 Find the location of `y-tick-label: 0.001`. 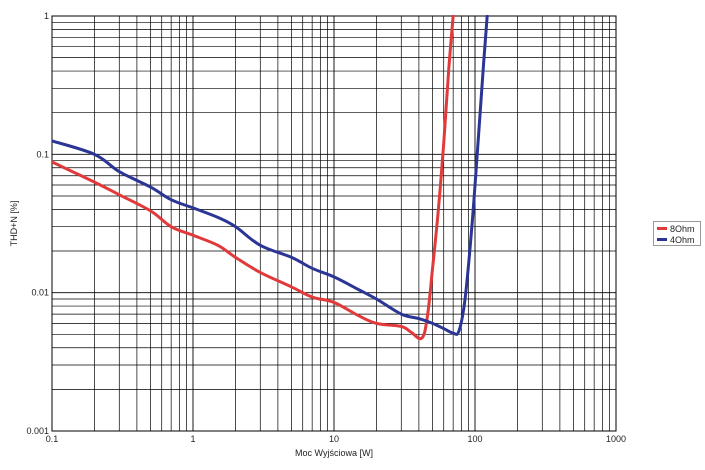

y-tick-label: 0.001 is located at coordinates (37, 431).